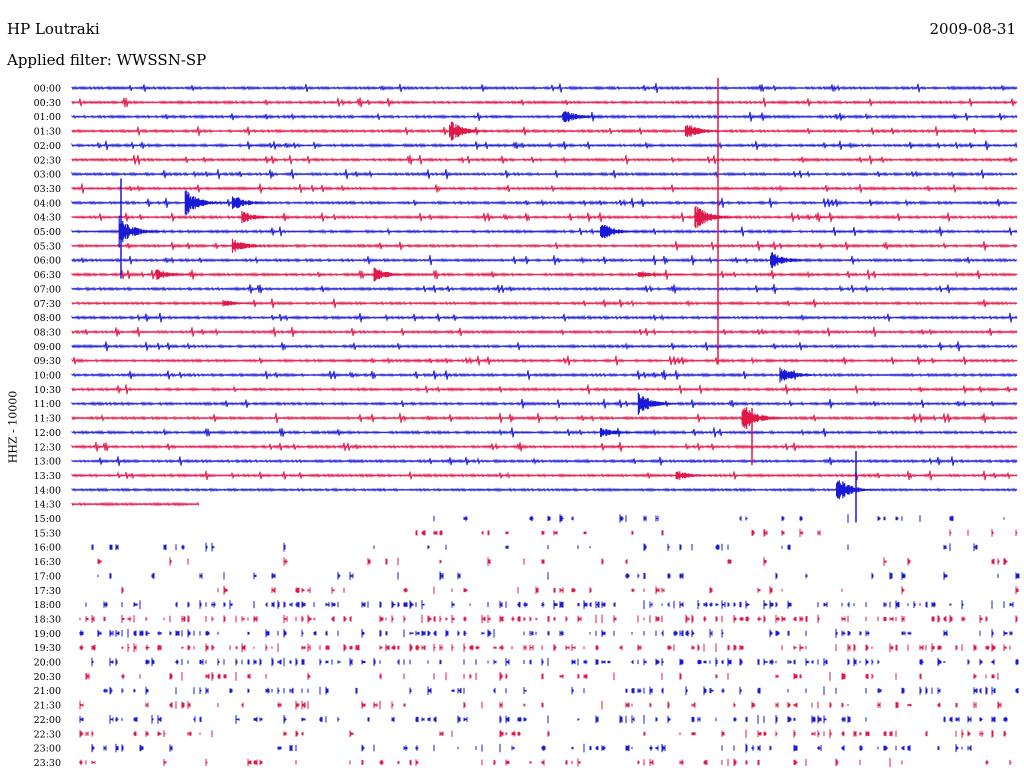 Image resolution: width=1024 pixels, height=780 pixels. I want to click on tick-label: 10:30, so click(47, 390).